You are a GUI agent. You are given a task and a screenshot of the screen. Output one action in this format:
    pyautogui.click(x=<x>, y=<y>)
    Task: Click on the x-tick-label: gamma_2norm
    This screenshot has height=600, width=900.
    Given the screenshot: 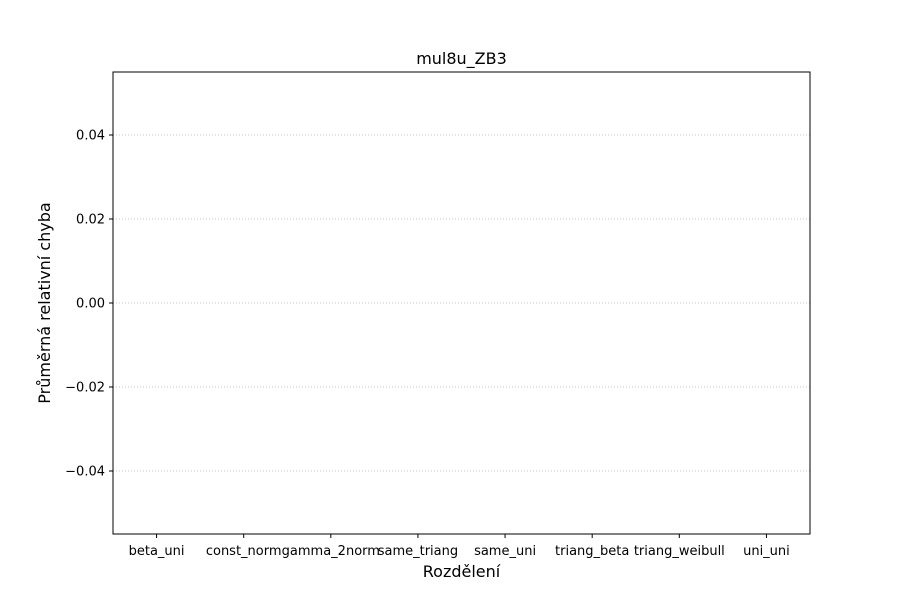 What is the action you would take?
    pyautogui.click(x=331, y=551)
    